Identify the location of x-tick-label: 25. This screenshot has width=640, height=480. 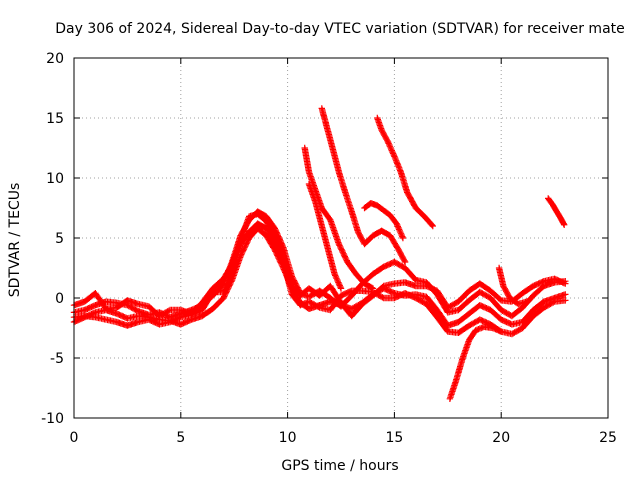
(608, 438).